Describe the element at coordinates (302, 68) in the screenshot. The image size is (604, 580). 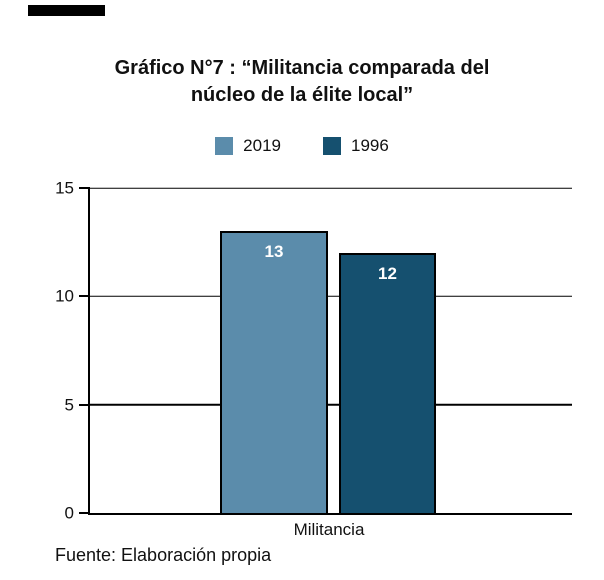
I see `chart-title-line1: Gráfico N°7 : “Militancia comparada del` at that location.